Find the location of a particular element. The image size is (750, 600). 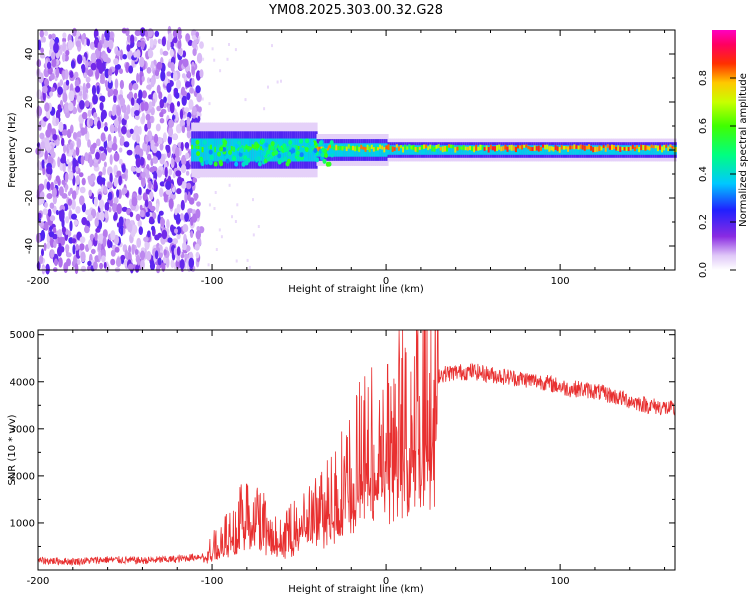

chart-title: YM08.2025.303.00.32.G28 is located at coordinates (355, 10).